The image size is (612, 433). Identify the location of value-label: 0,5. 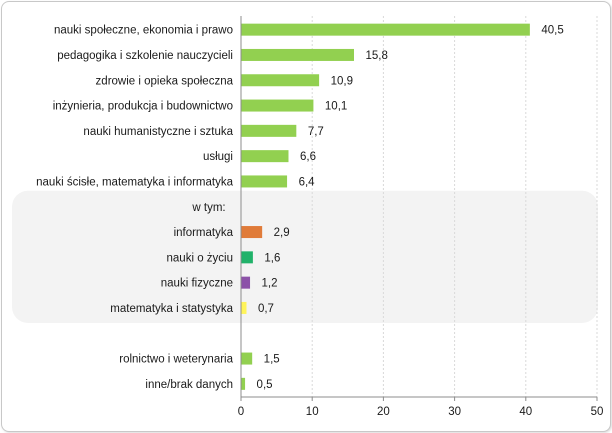
(265, 385).